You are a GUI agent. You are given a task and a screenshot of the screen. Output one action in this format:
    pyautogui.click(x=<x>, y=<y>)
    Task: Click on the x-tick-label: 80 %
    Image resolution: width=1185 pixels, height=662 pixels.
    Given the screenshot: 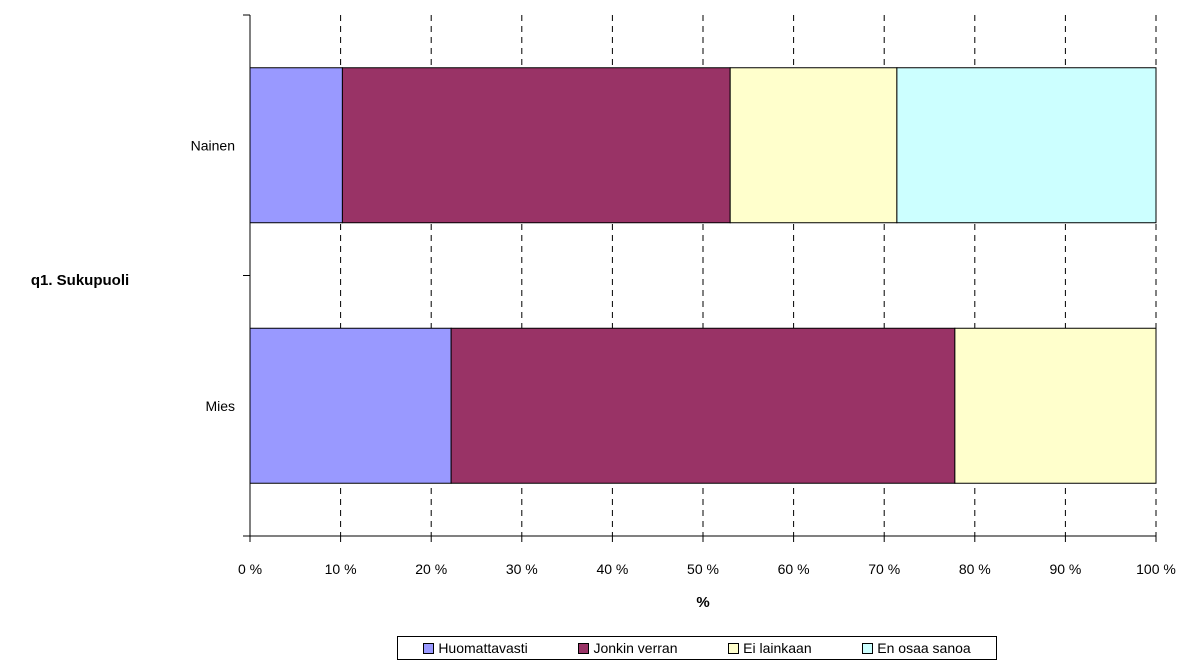 What is the action you would take?
    pyautogui.click(x=975, y=569)
    